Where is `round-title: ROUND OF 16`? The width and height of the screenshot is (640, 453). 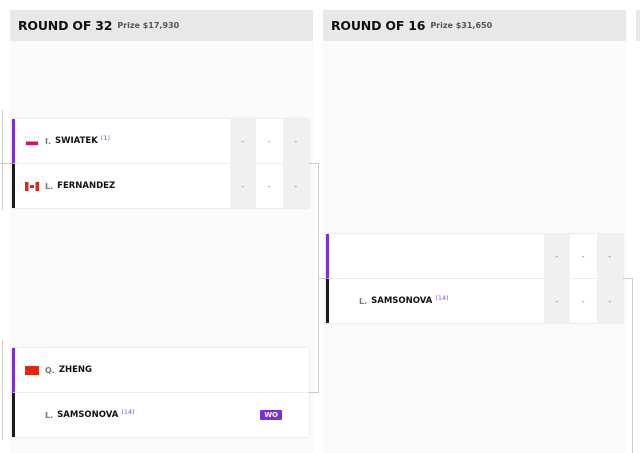
round-title: ROUND OF 16 is located at coordinates (378, 25).